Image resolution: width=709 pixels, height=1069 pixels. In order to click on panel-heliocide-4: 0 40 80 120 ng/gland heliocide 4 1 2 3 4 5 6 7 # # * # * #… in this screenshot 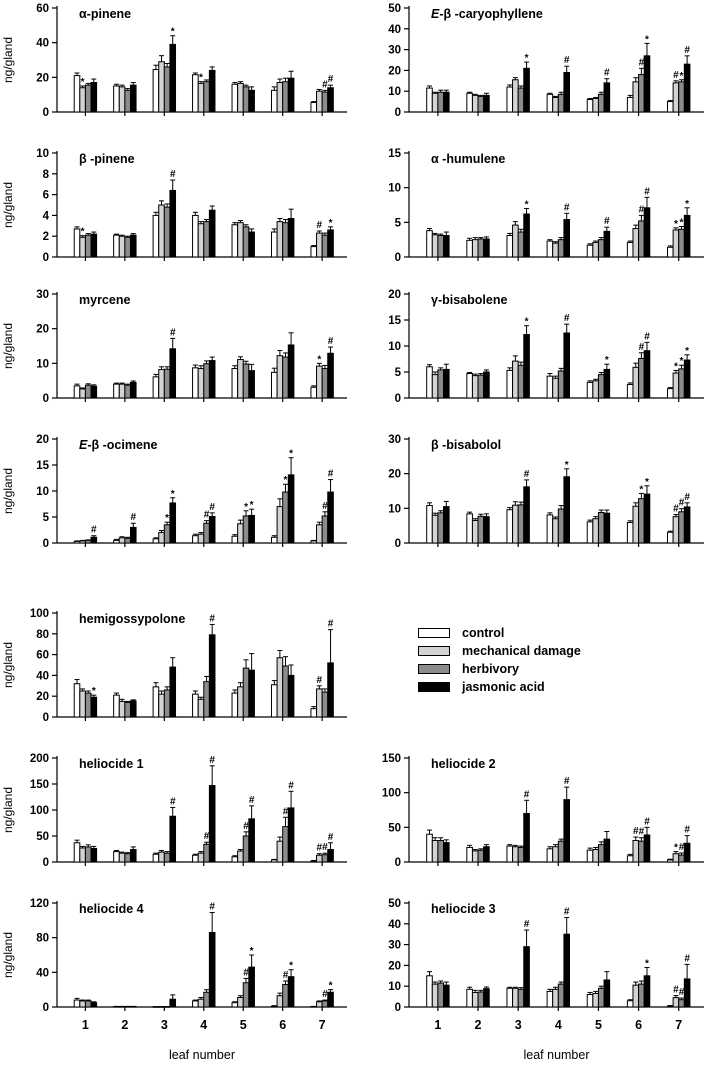, I will do `click(176, 982)`.